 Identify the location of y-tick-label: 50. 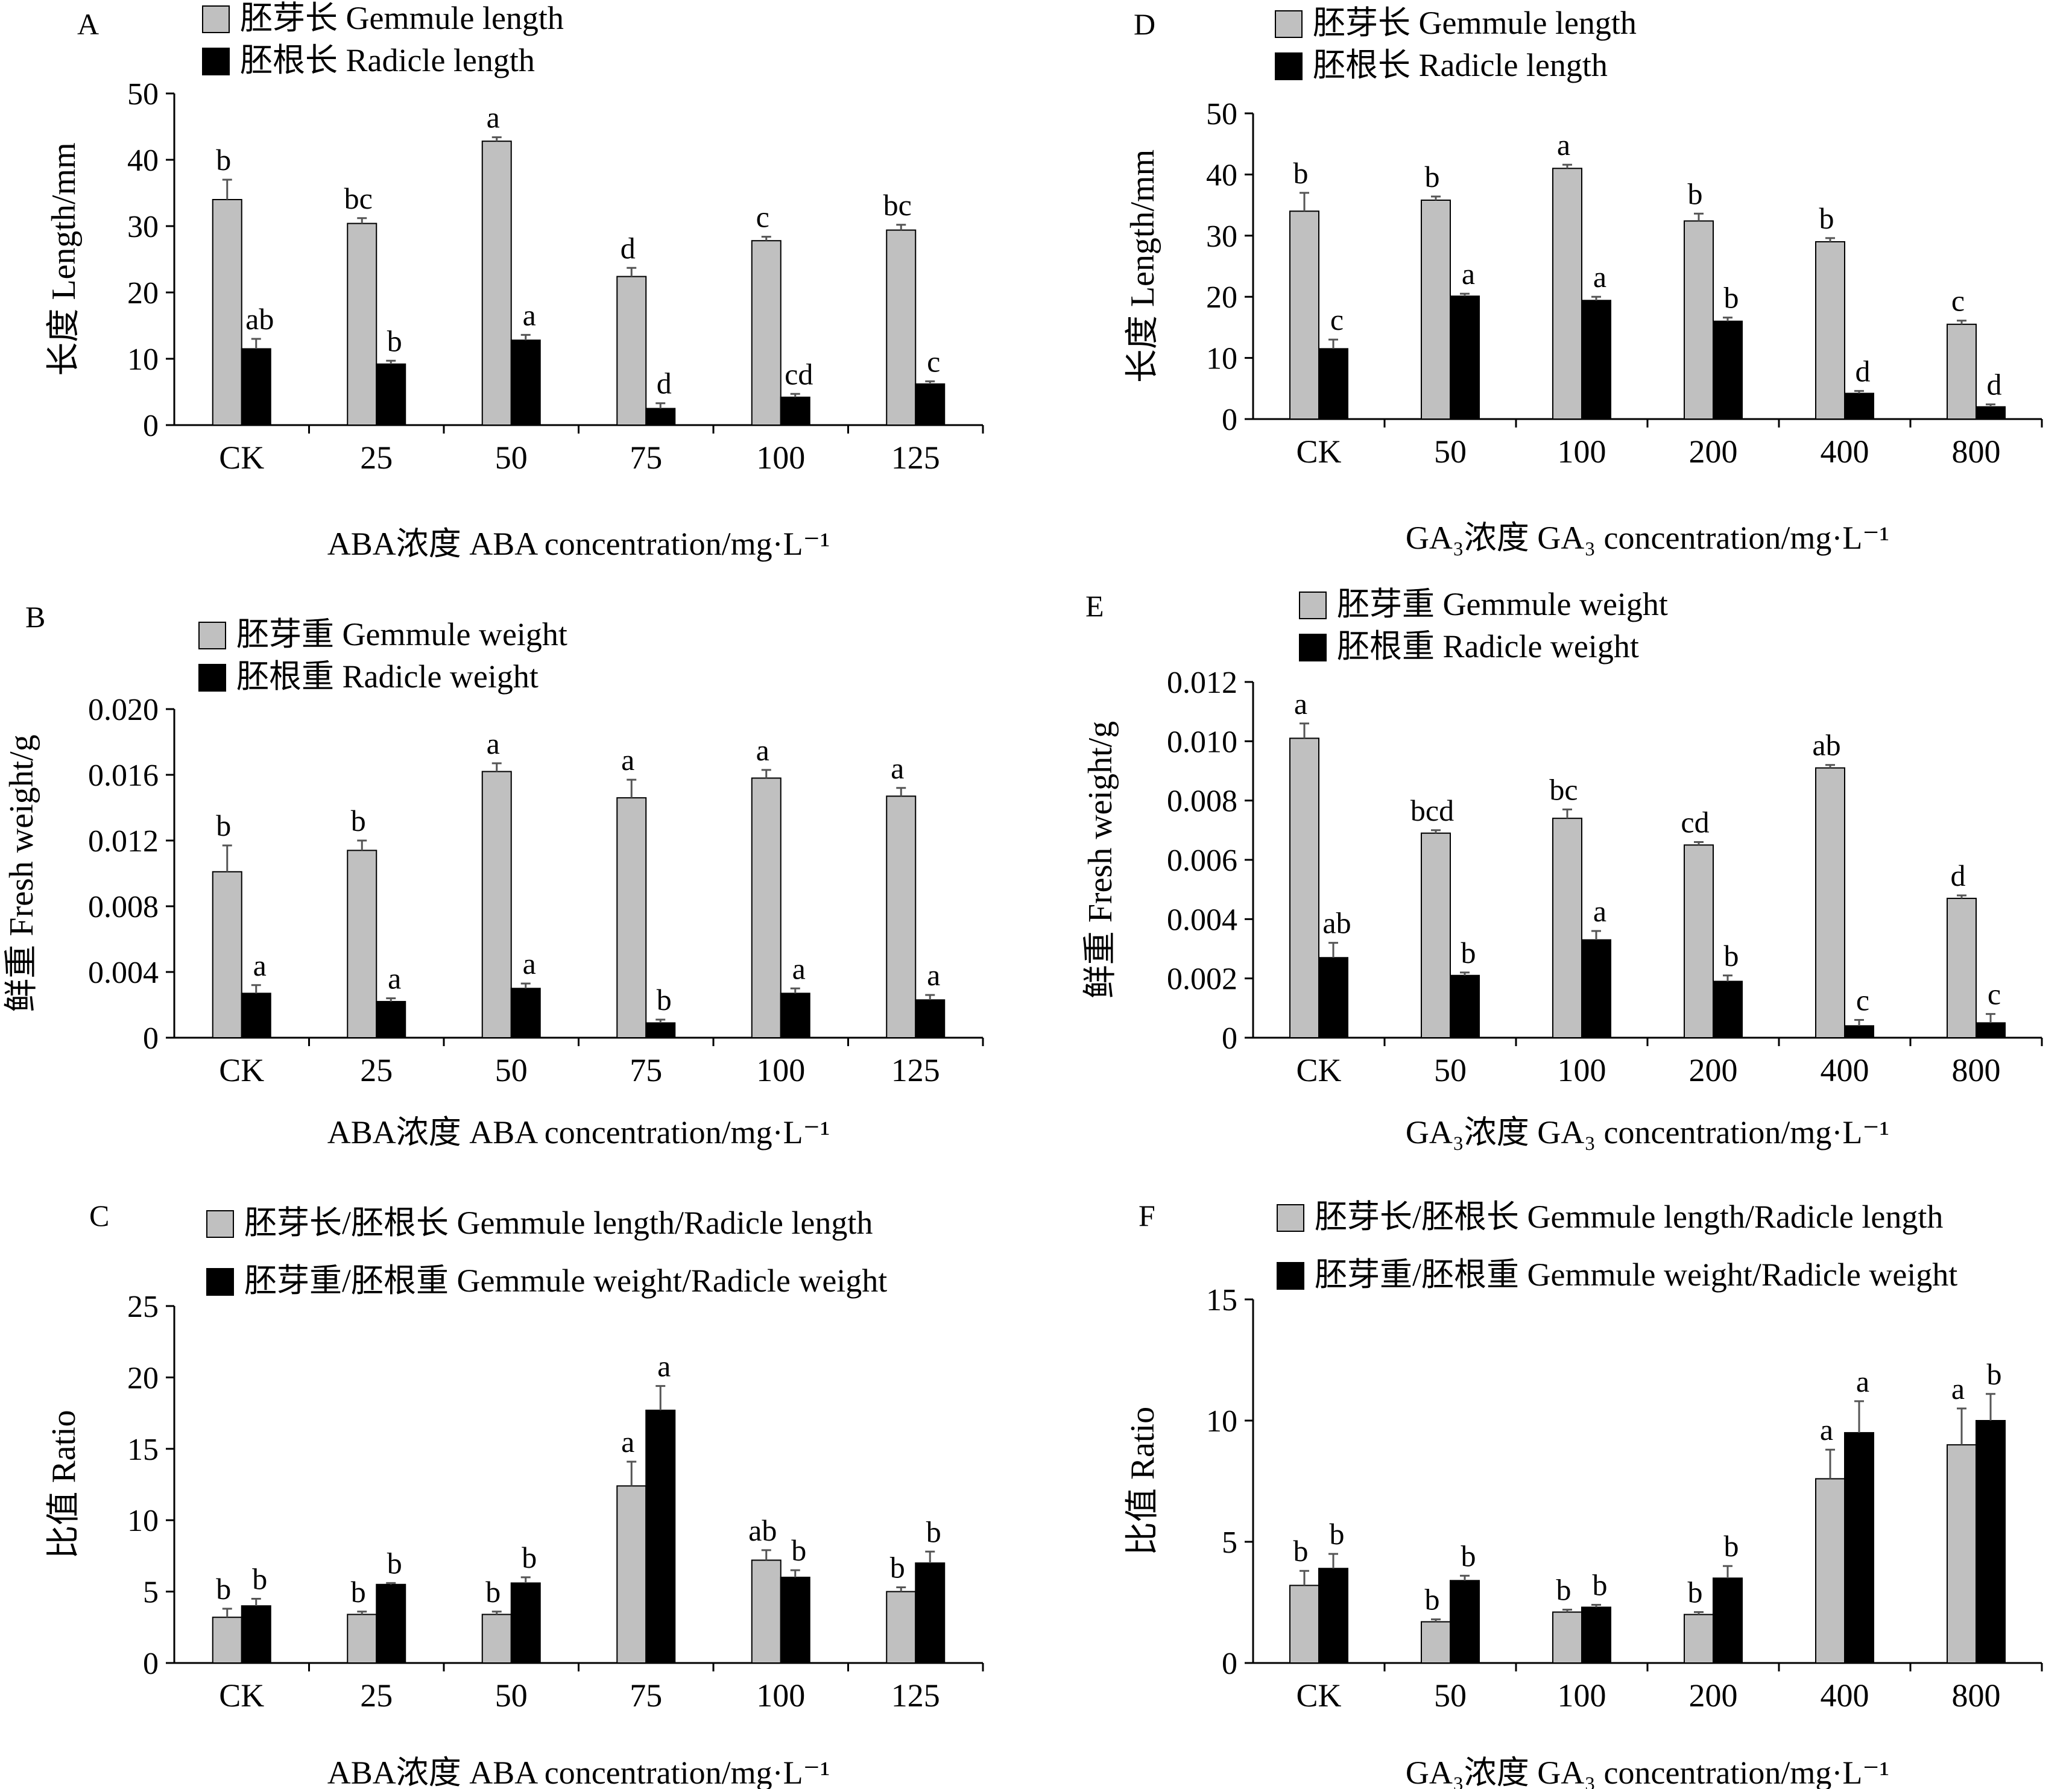
(143, 94).